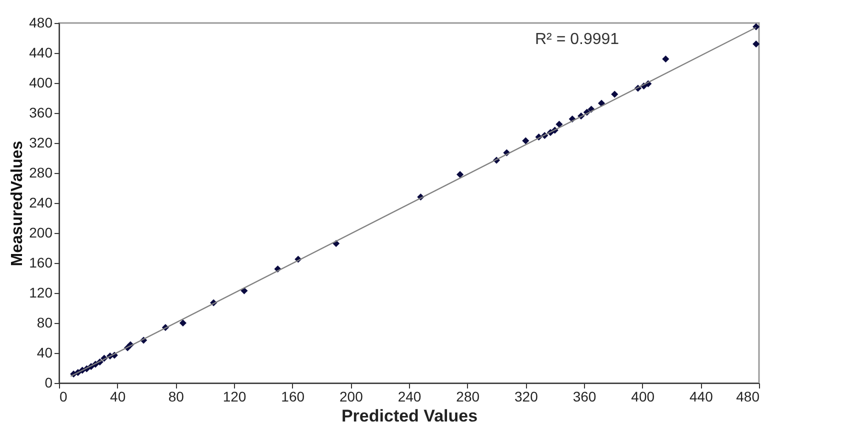 The width and height of the screenshot is (846, 441). What do you see at coordinates (176, 396) in the screenshot?
I see `x-tick-label: 80` at bounding box center [176, 396].